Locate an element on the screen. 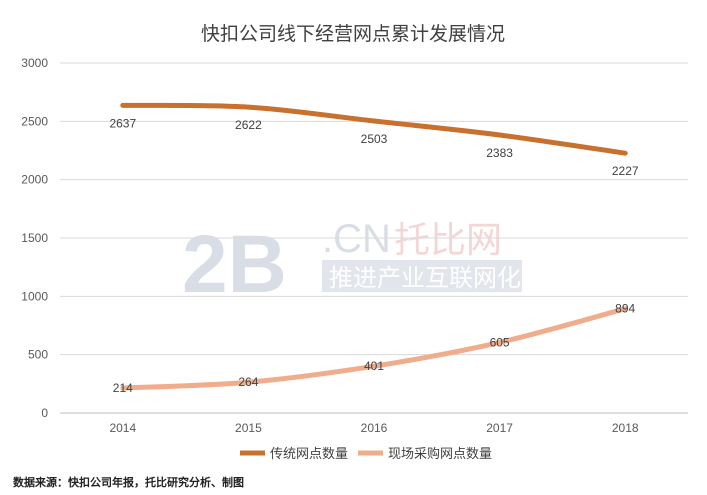 Image resolution: width=707 pixels, height=495 pixels. y-tick-label: 2500 is located at coordinates (34, 121).